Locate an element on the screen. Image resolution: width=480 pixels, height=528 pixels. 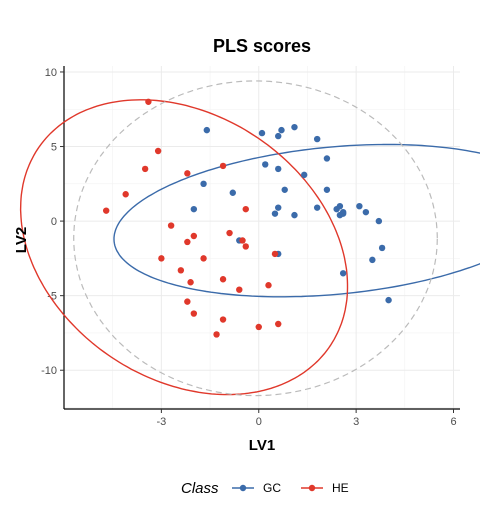
legend: Class GC HE is located at coordinates (265, 488).